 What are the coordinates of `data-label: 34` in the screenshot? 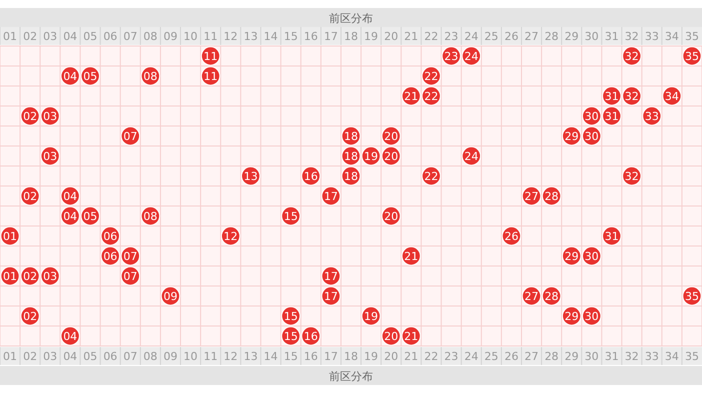 It's located at (671, 96).